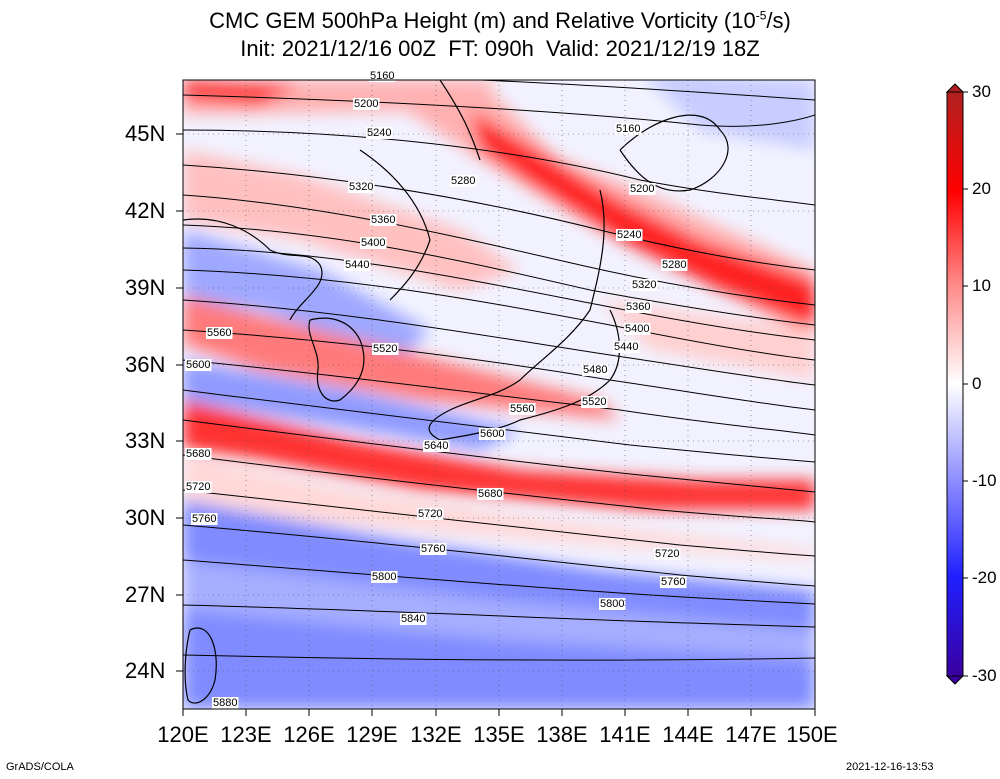 The width and height of the screenshot is (1000, 779). Describe the element at coordinates (981, 285) in the screenshot. I see `colorbar-tick-10: 10` at that location.